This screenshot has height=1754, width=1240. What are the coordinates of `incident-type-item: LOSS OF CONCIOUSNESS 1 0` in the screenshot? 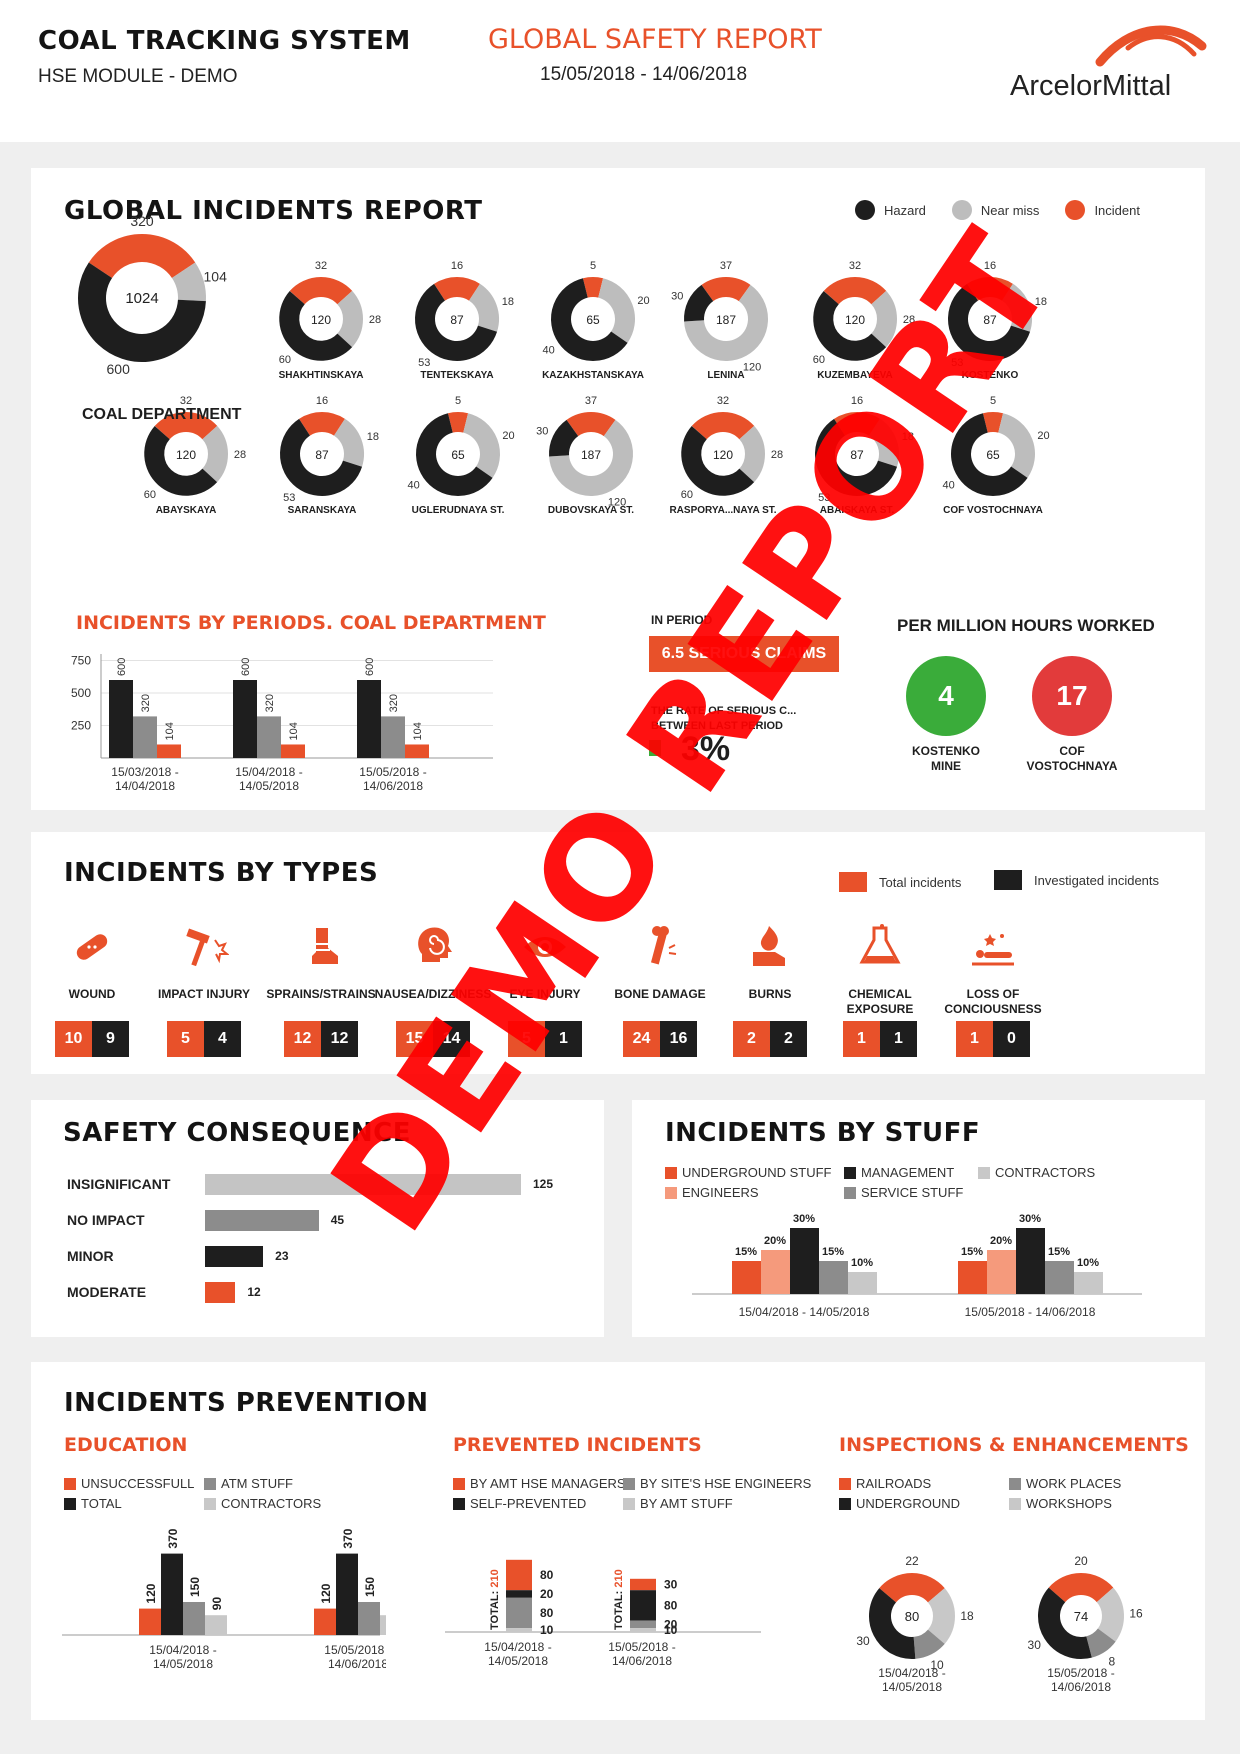 It's located at (993, 989).